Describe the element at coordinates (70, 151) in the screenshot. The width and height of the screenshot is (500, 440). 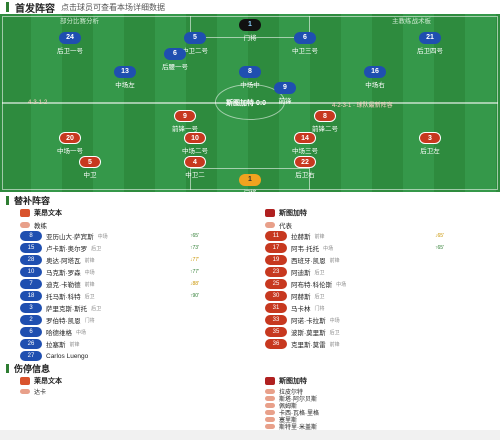
I see `player-name: 中场一号` at that location.